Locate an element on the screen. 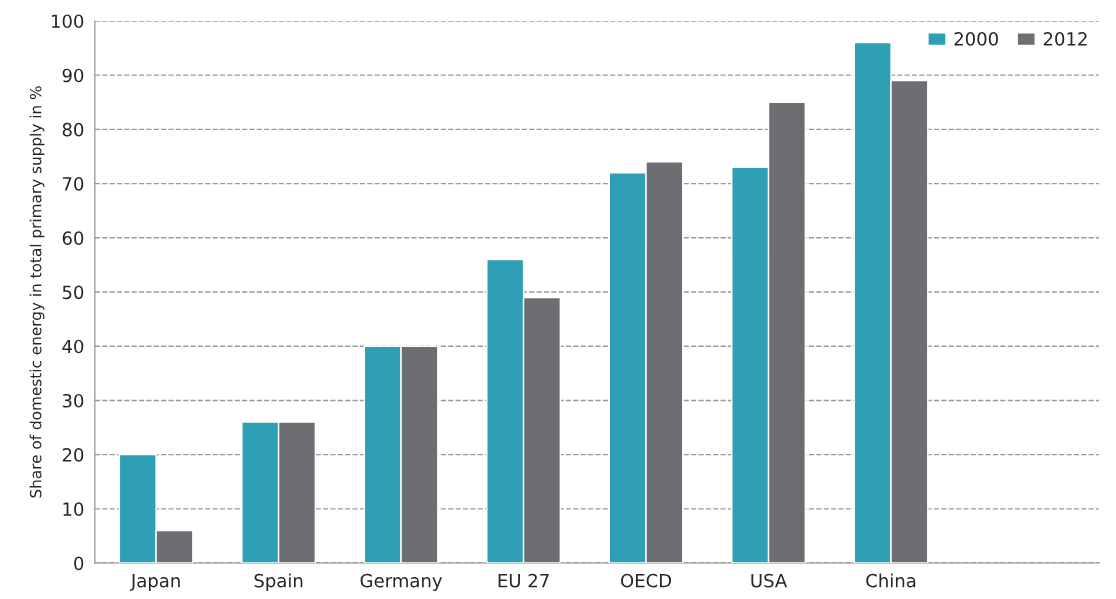 This screenshot has height=599, width=1116. y-tick-label: 0 is located at coordinates (79, 563).